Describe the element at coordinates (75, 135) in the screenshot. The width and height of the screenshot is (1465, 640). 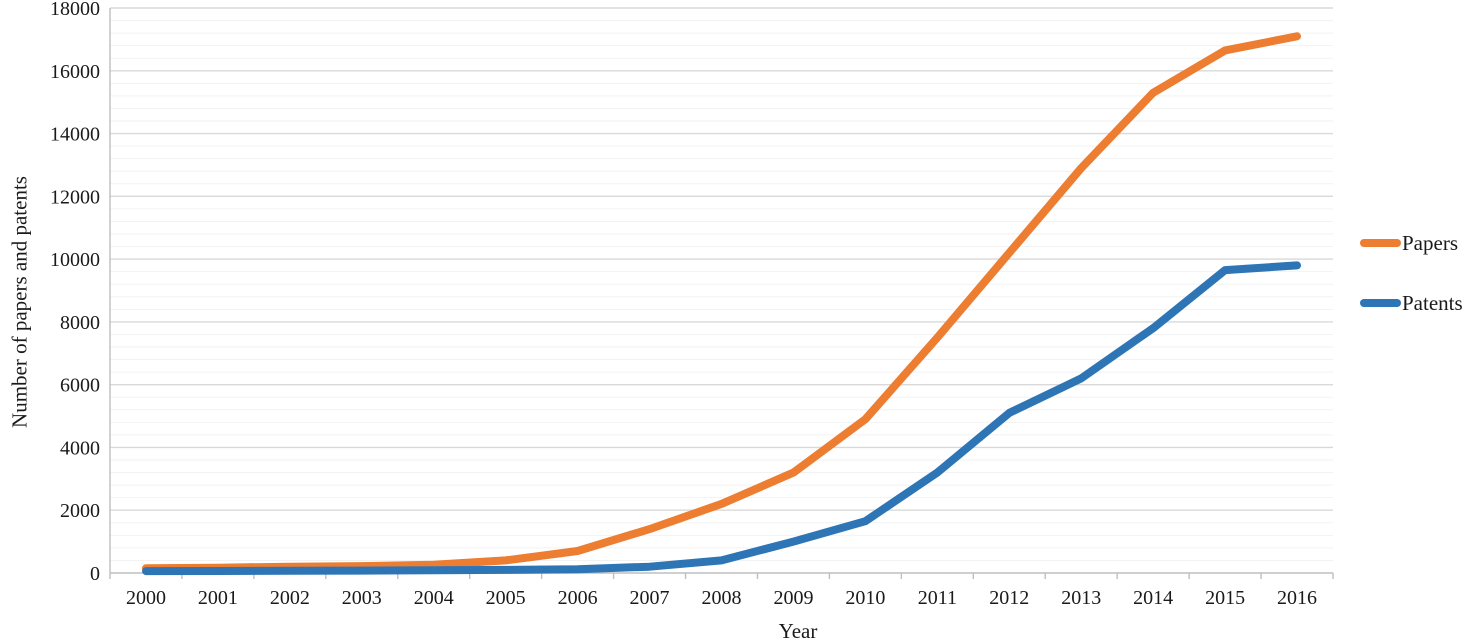
I see `y-tick-label: 14000` at that location.